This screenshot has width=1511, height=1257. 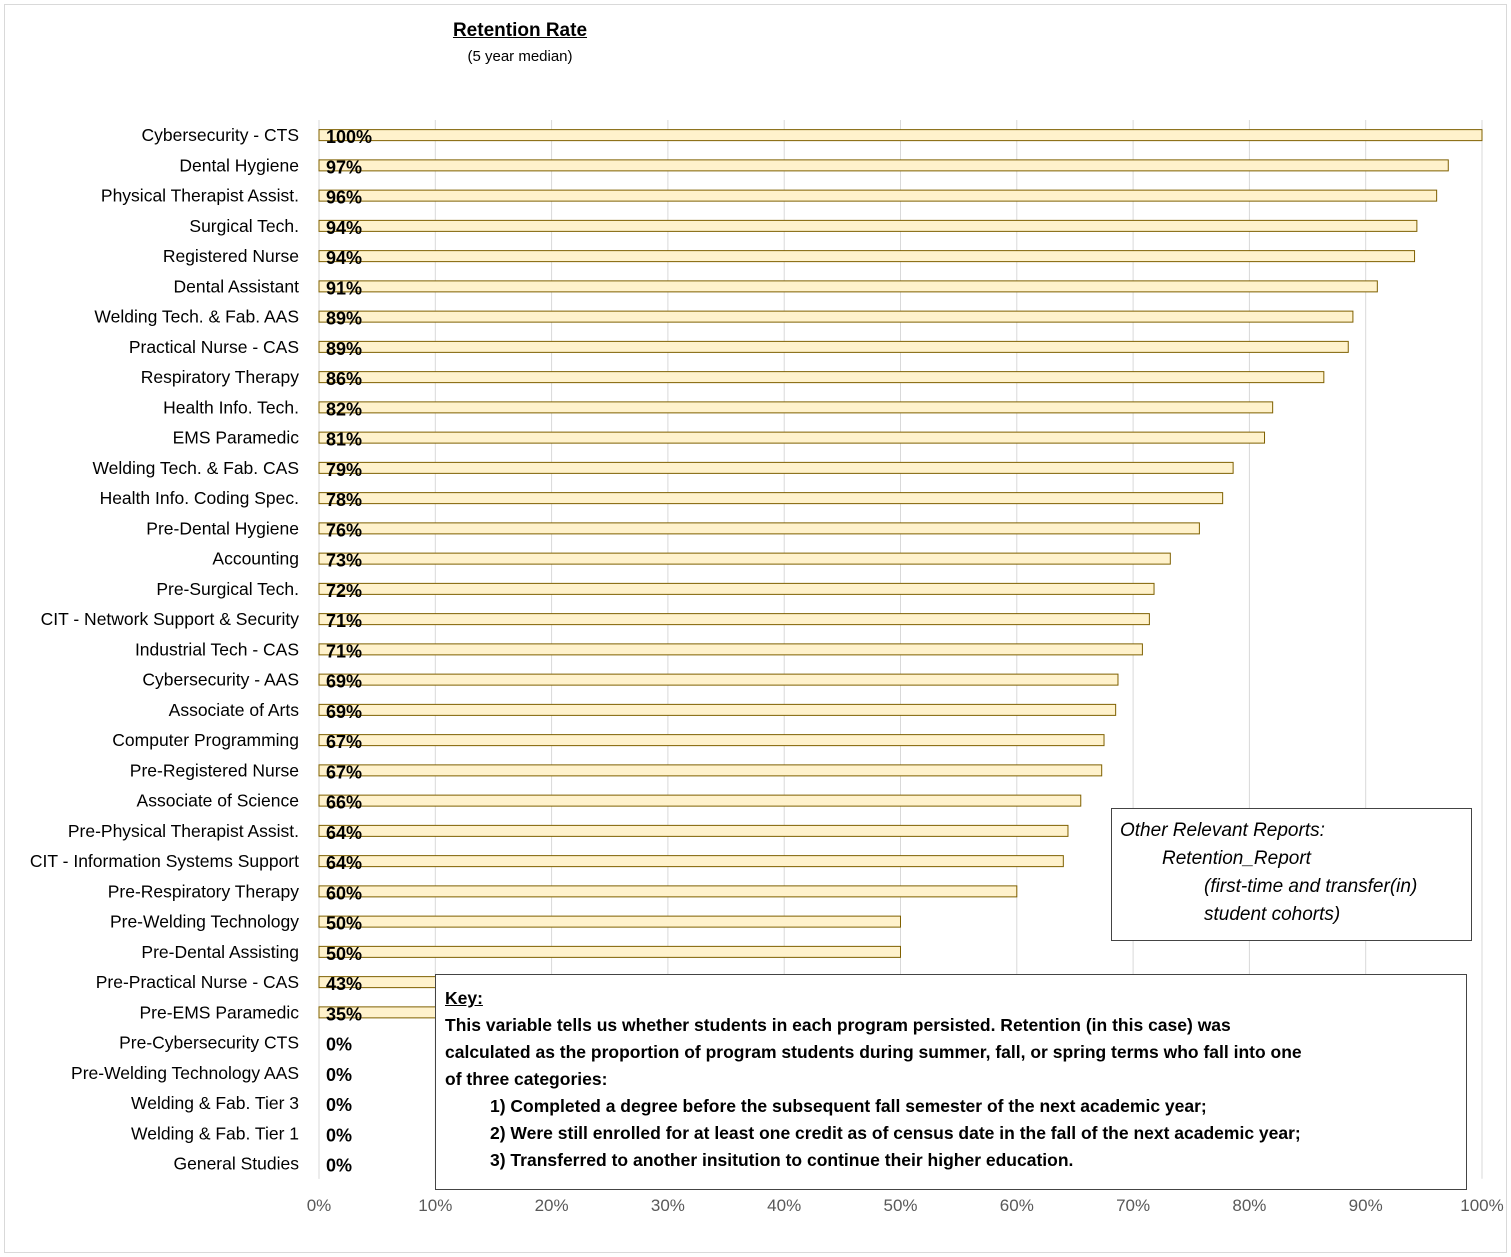 I want to click on x-tick-label: 50%, so click(x=900, y=1205).